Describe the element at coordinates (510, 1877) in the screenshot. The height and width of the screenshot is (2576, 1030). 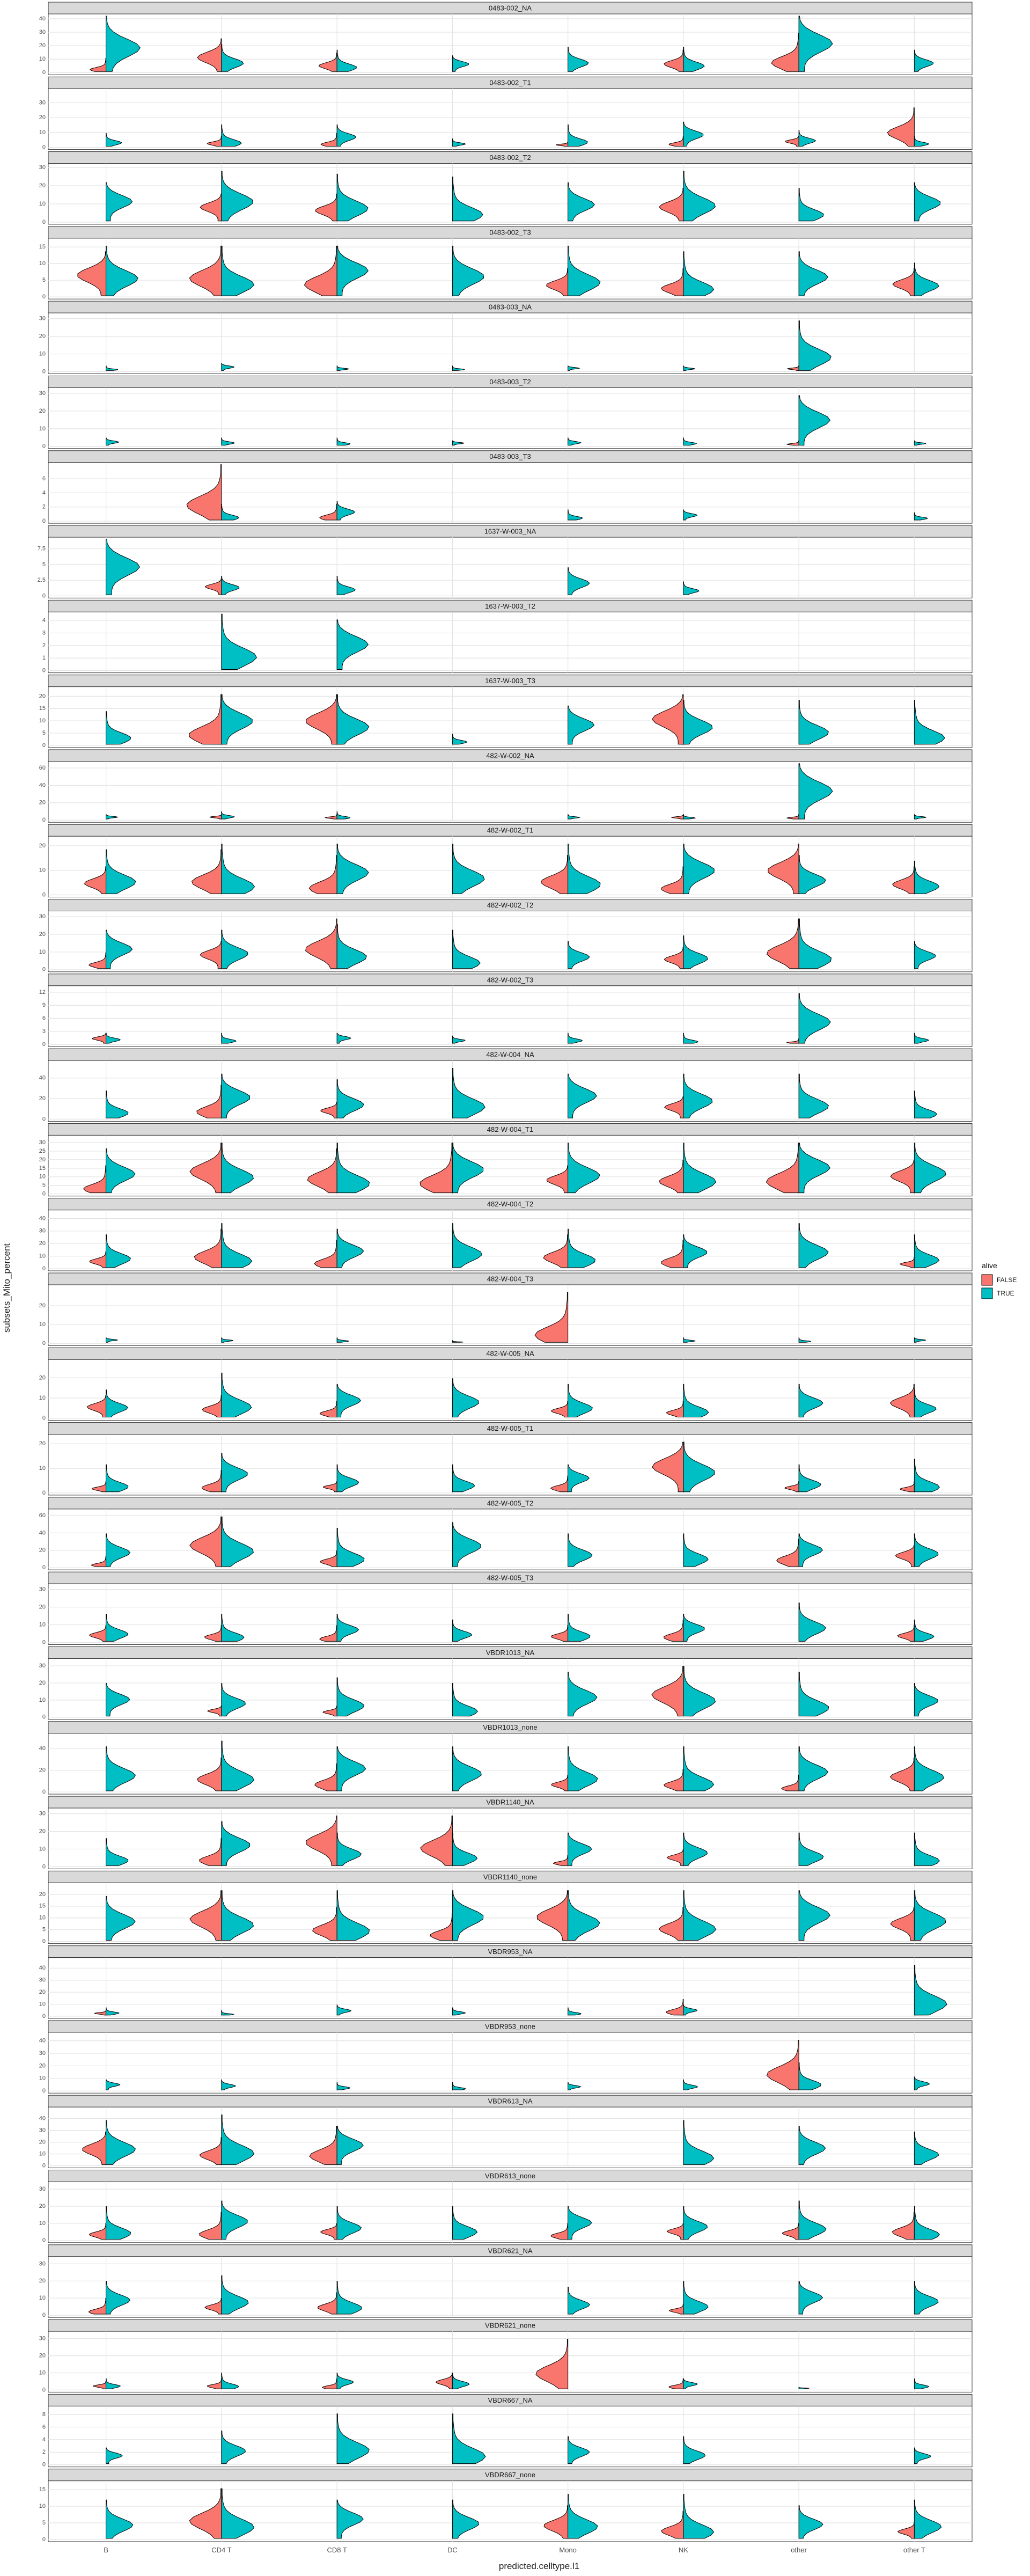
I see `facet-strip-label: VBDR1140_none` at that location.